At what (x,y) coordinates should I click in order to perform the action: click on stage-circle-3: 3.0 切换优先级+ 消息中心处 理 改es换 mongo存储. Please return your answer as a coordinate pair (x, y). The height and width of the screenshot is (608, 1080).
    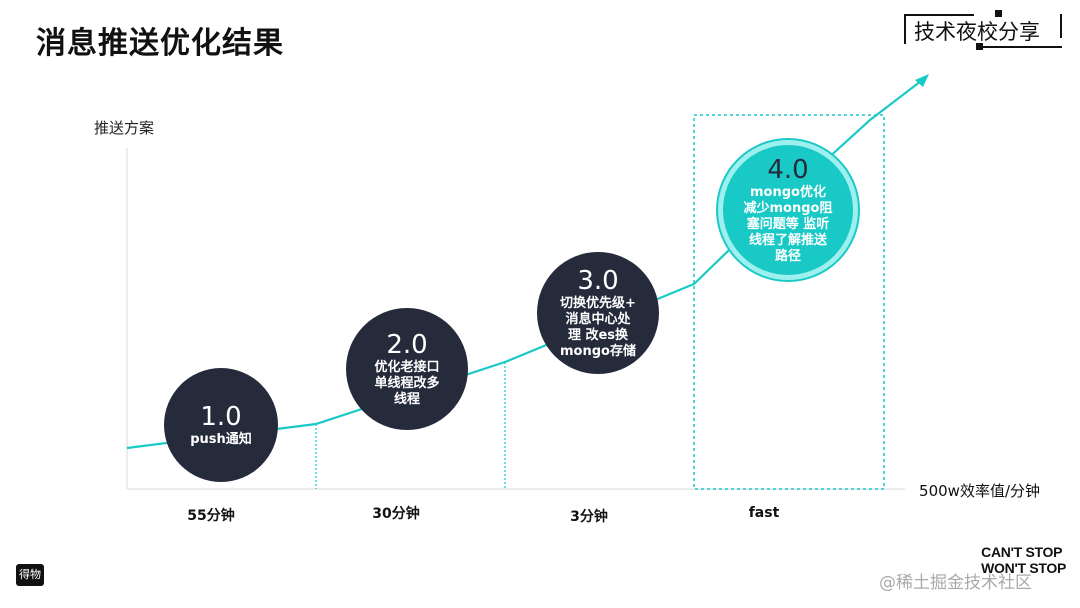
    Looking at the image, I should click on (598, 313).